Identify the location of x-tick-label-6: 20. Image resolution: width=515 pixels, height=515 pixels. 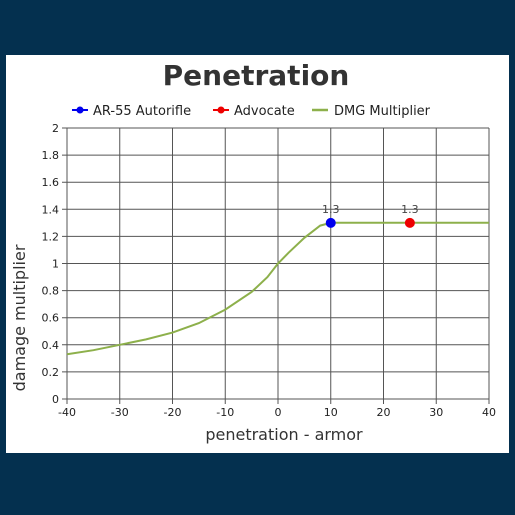
(384, 412).